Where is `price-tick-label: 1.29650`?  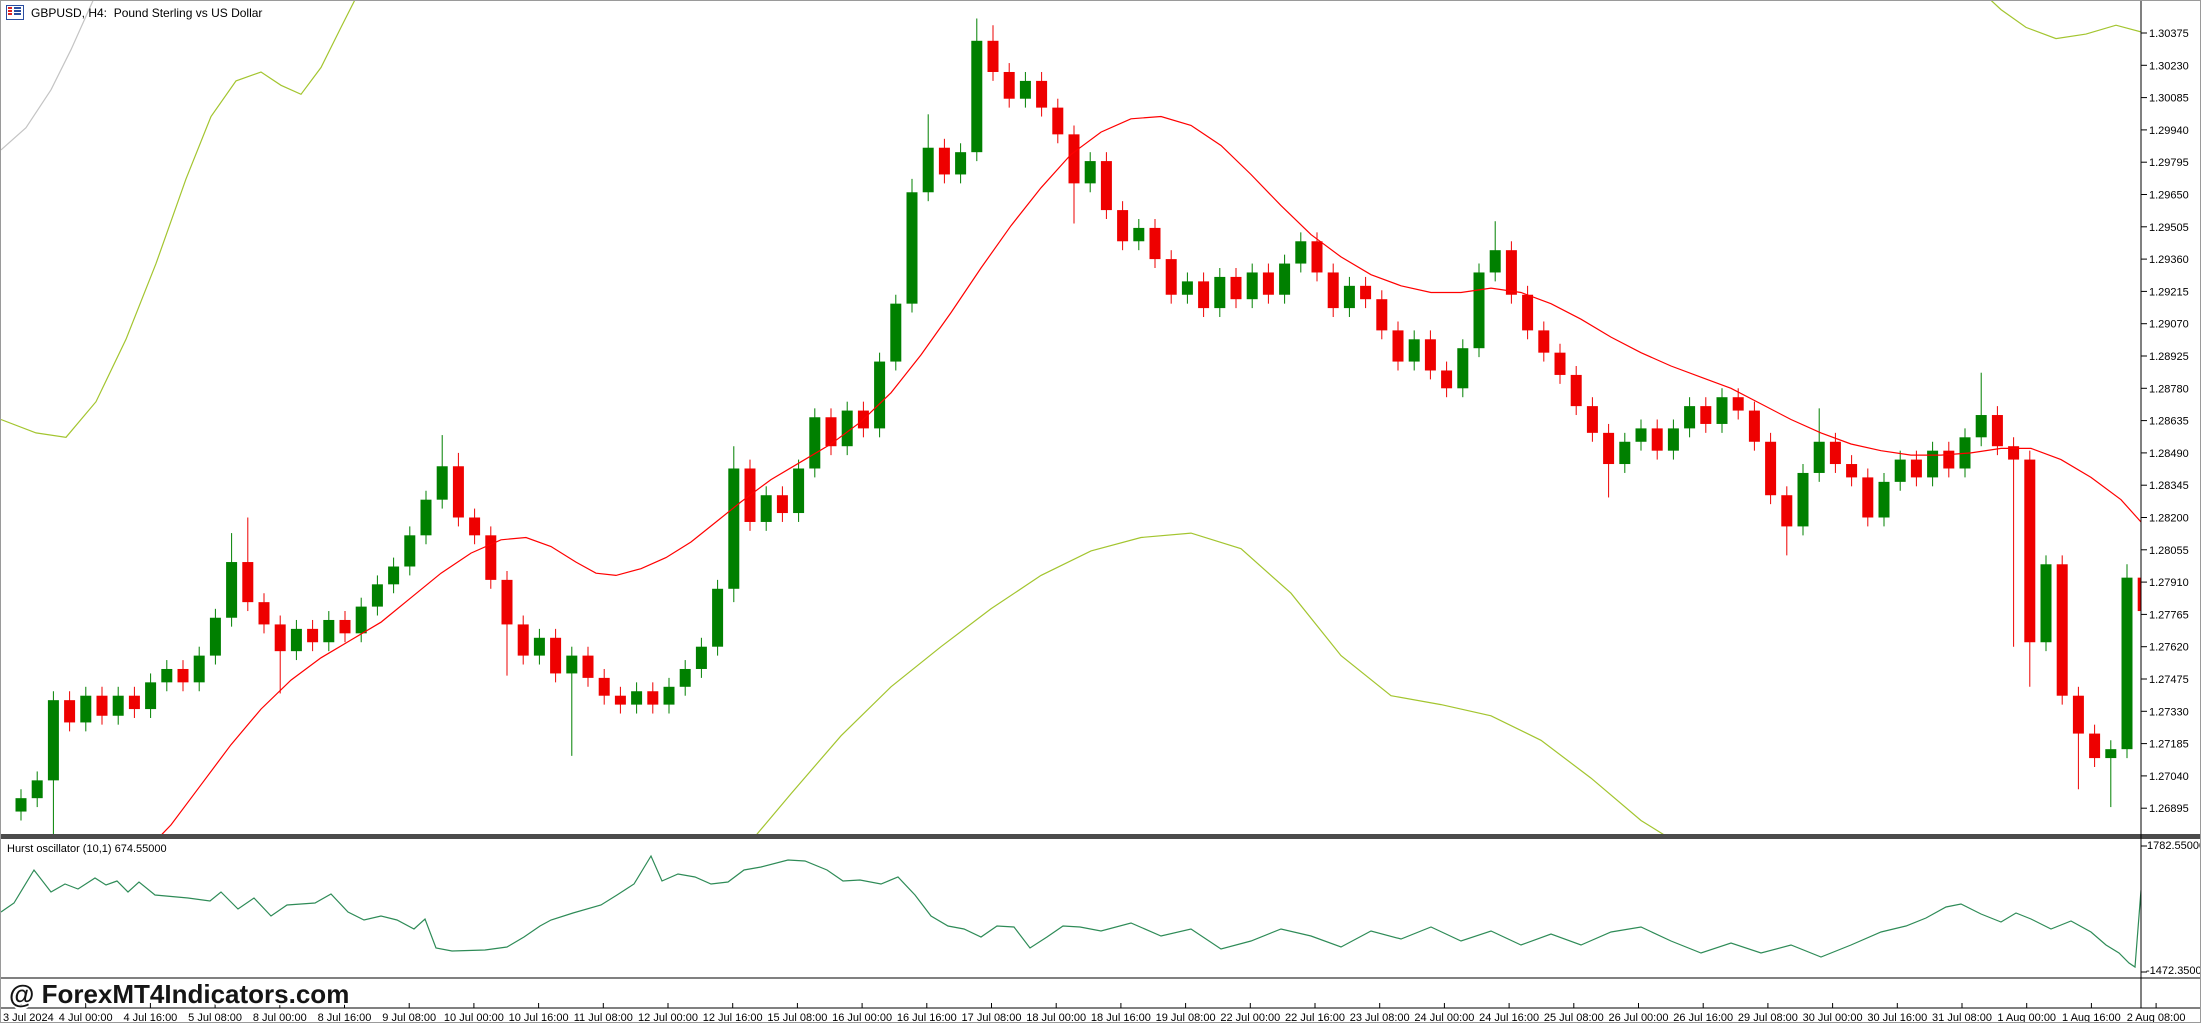 price-tick-label: 1.29650 is located at coordinates (2169, 196).